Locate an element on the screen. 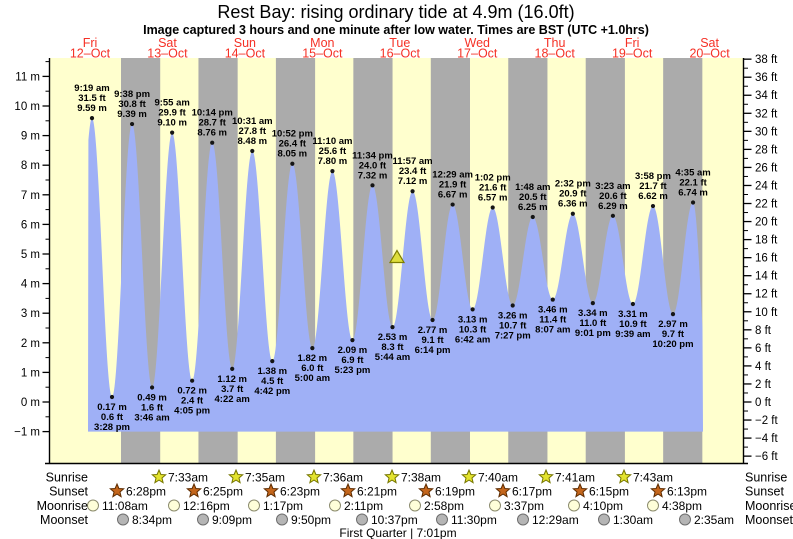 The image size is (793, 539). high-tide-annotation: 22.1 ft is located at coordinates (693, 183).